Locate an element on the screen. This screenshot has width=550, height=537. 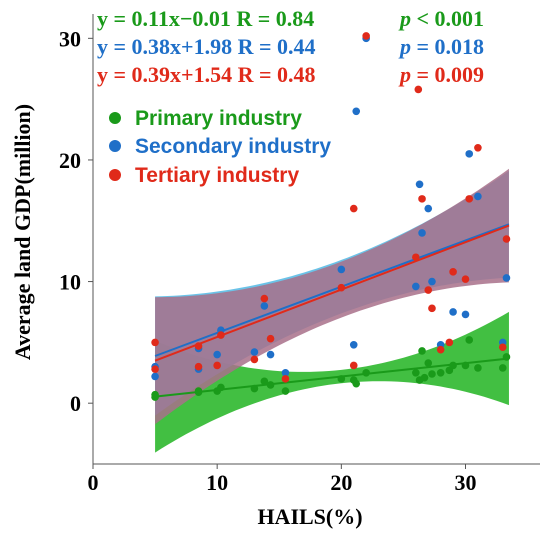
pvalue-primary-symbol: p is located at coordinates (404, 18).